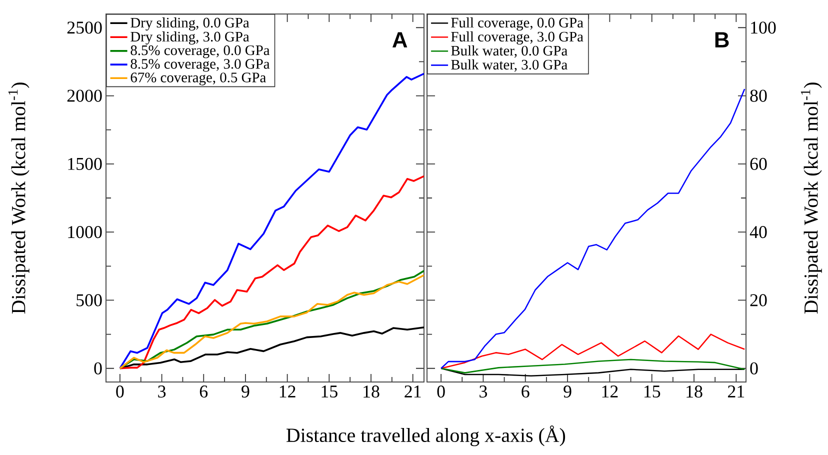 This screenshot has width=828, height=455. Describe the element at coordinates (509, 65) in the screenshot. I see `legend-label: Bulk water, 3.0 GPa` at that location.